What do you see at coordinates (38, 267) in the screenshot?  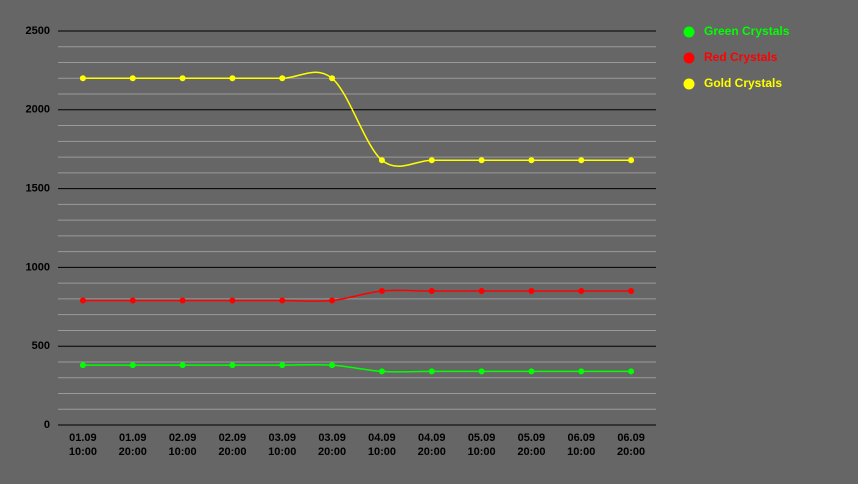 I see `y-tick-label: 1000` at bounding box center [38, 267].